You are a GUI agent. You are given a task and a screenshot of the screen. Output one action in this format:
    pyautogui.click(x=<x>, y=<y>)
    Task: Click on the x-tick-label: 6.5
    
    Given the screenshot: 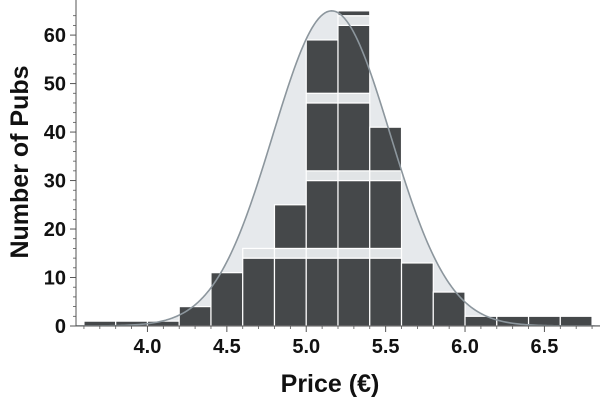 What is the action you would take?
    pyautogui.click(x=545, y=347)
    